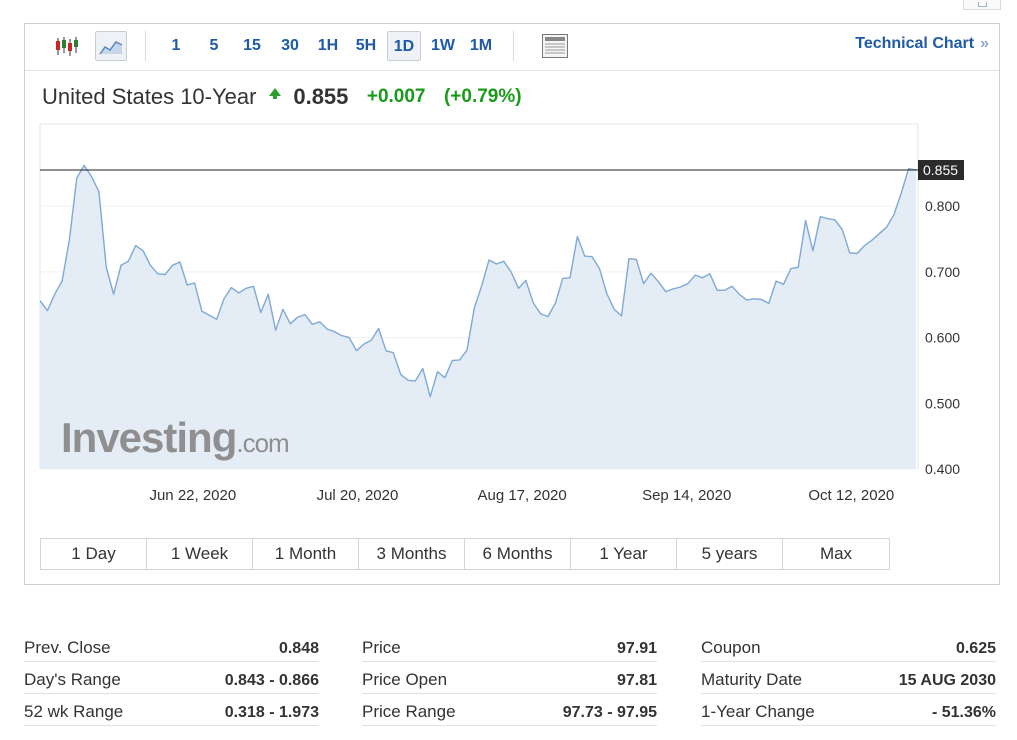 This screenshot has width=1017, height=740. Describe the element at coordinates (271, 680) in the screenshot. I see `stat-value: 0.843 - 0.866` at that location.